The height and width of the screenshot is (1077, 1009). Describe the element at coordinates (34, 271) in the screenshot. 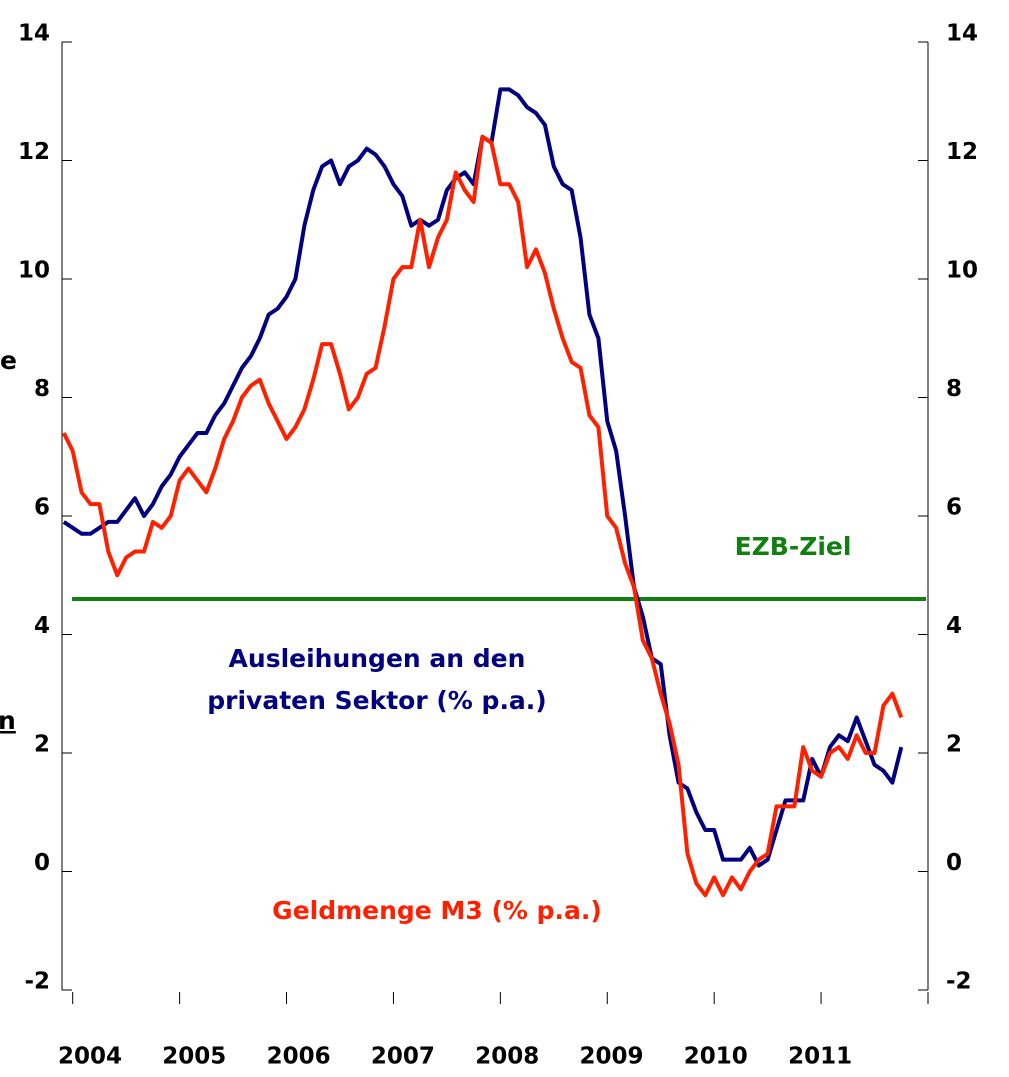

I see `y-tick-label: 10` at that location.